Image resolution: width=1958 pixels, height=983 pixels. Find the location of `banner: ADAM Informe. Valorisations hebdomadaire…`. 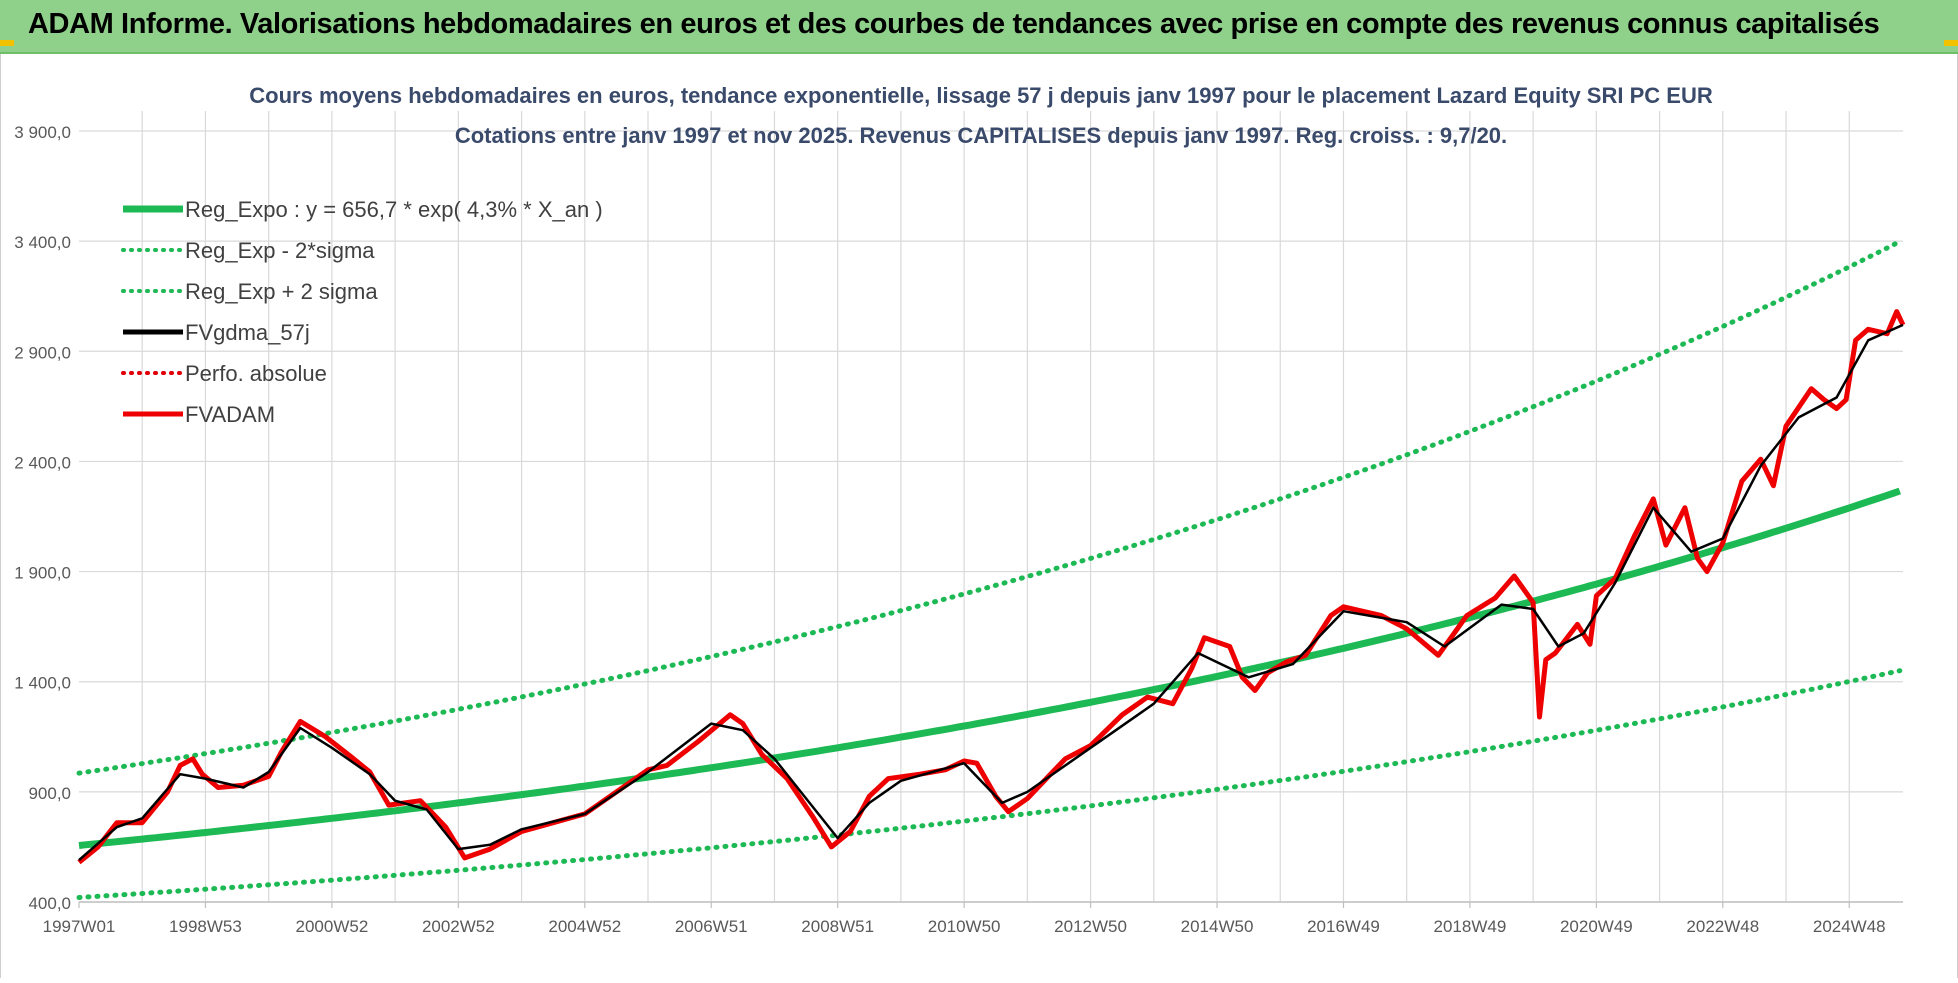

banner: ADAM Informe. Valorisations hebdomadaire… is located at coordinates (979, 27).